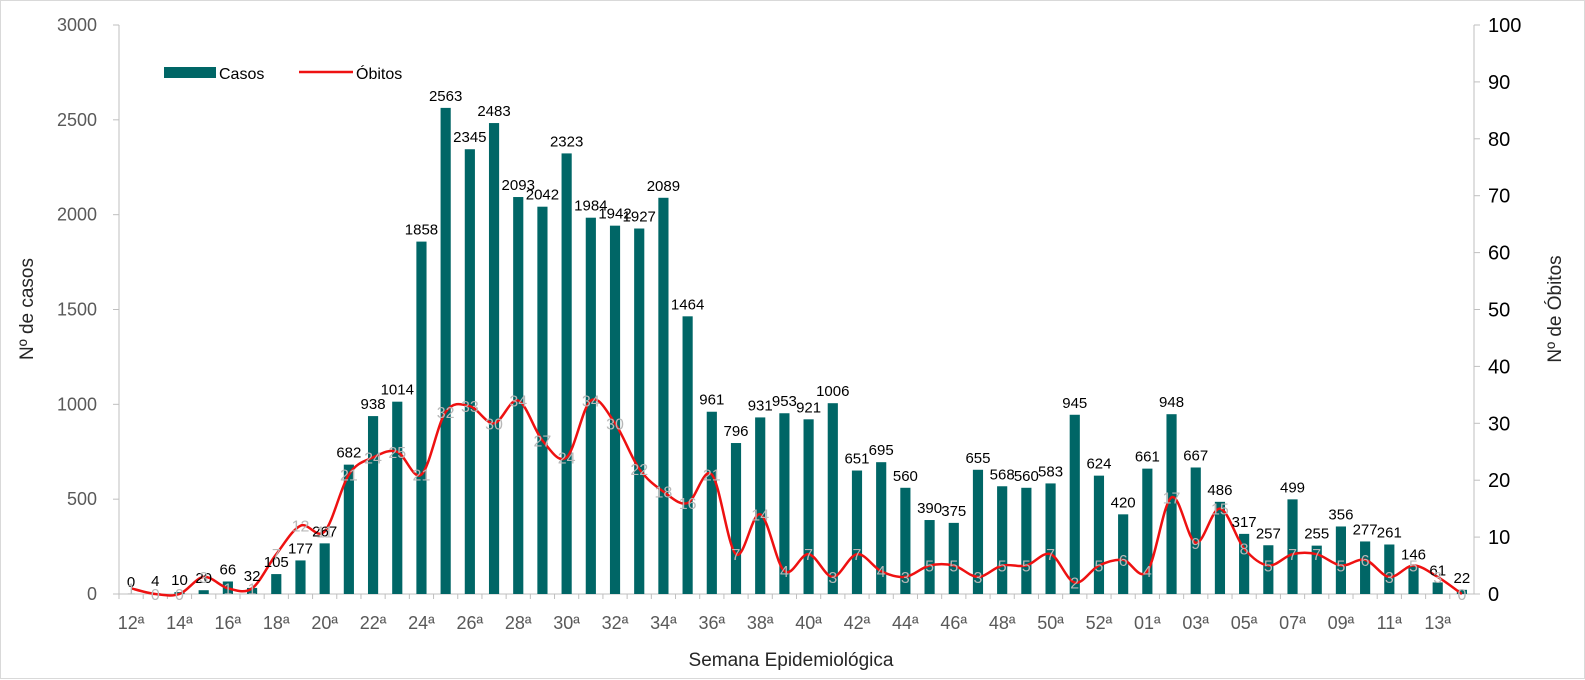 This screenshot has height=680, width=1585. What do you see at coordinates (283, 73) in the screenshot?
I see `legend: Casos Óbitos` at bounding box center [283, 73].